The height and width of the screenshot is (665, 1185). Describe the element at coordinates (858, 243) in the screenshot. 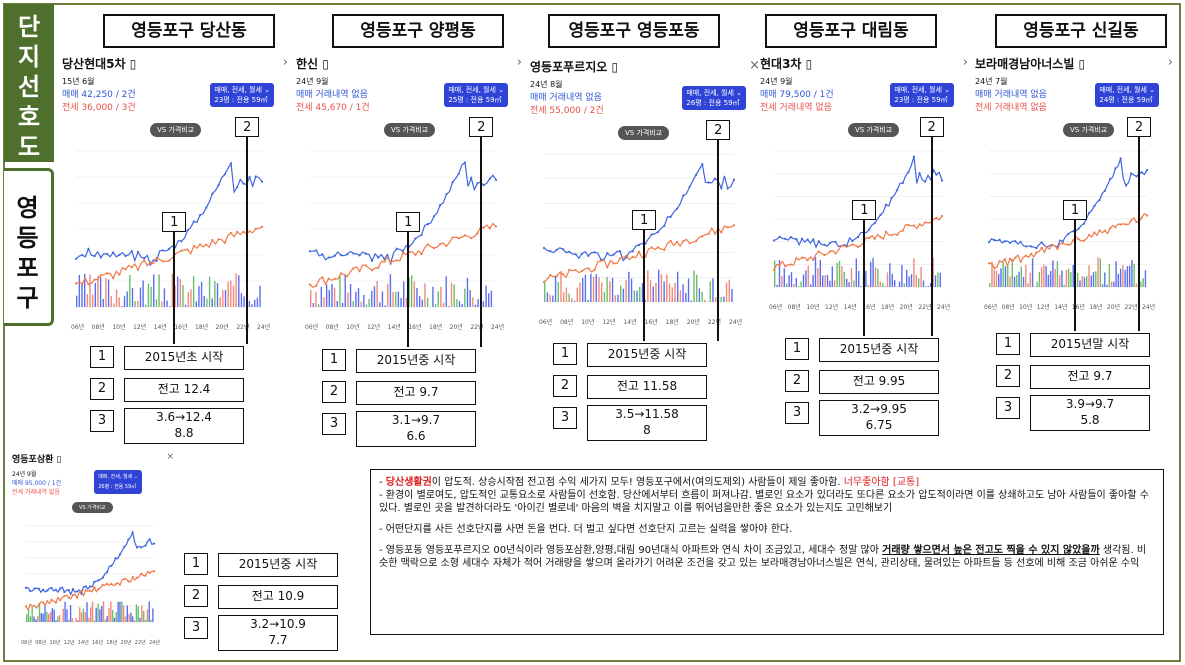

I see `rent-price-line` at that location.